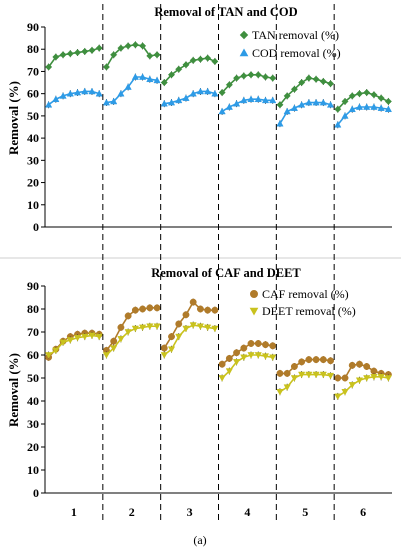 The height and width of the screenshot is (550, 401). What do you see at coordinates (218, 101) in the screenshot?
I see `series-cod` at bounding box center [218, 101].